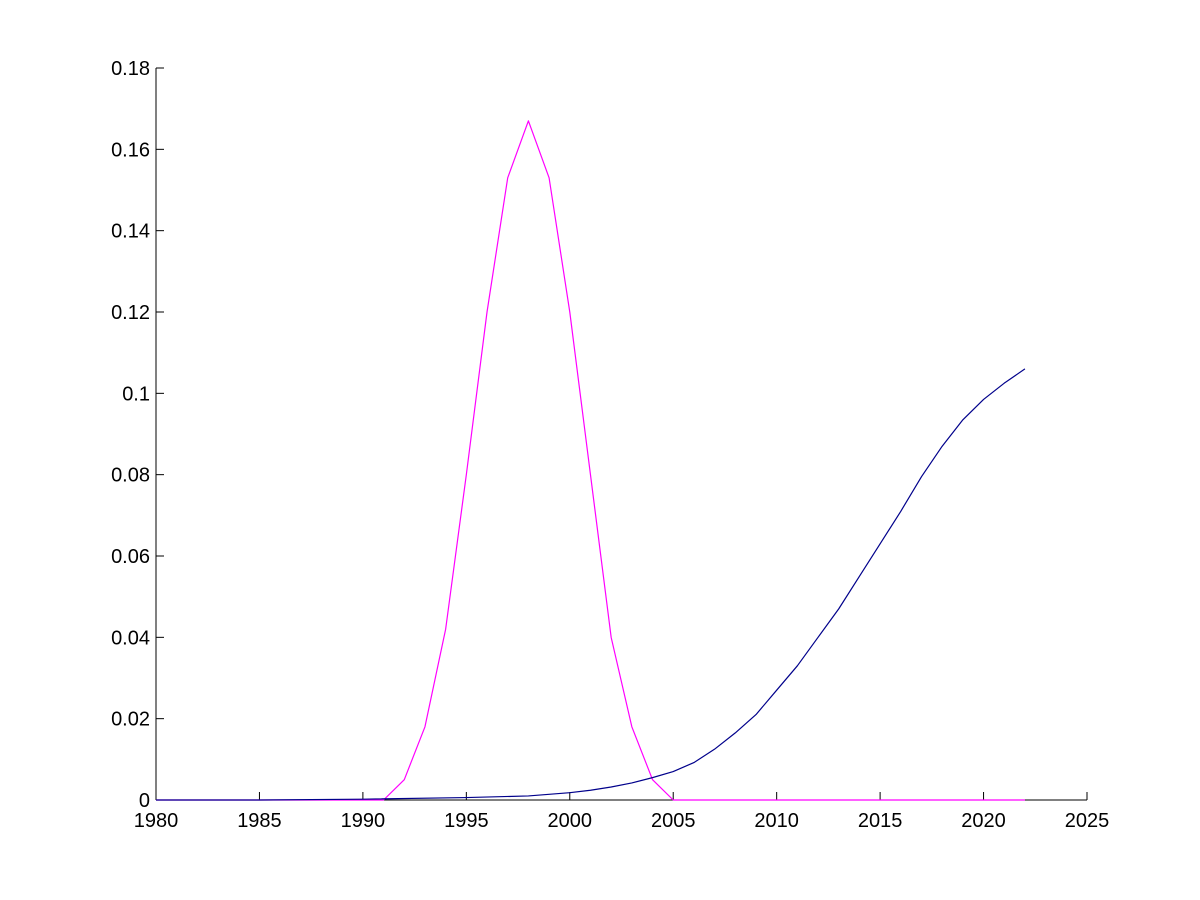  Describe the element at coordinates (156, 821) in the screenshot. I see `x-tick-label: 1980` at that location.